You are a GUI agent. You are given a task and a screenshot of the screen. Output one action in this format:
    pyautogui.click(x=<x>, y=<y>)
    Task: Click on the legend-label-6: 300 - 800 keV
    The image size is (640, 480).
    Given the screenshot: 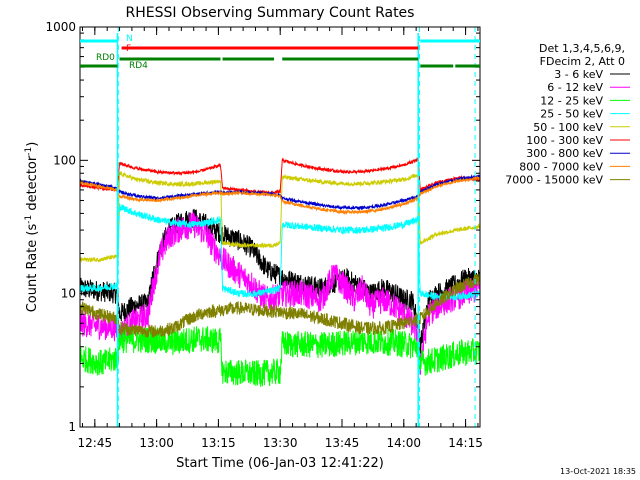 What is the action you would take?
    pyautogui.click(x=564, y=153)
    